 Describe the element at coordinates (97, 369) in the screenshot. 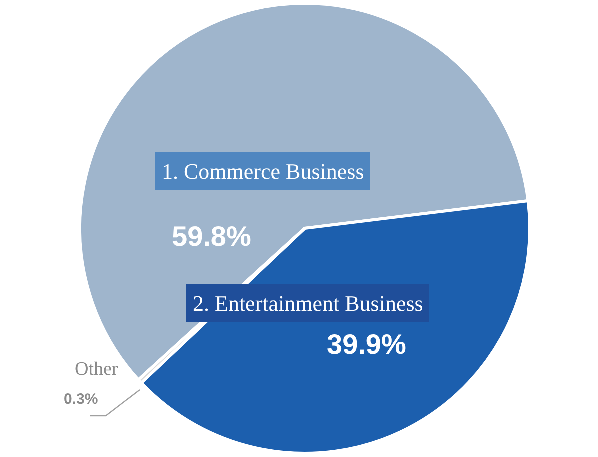

I see `slice-label: Other` at that location.